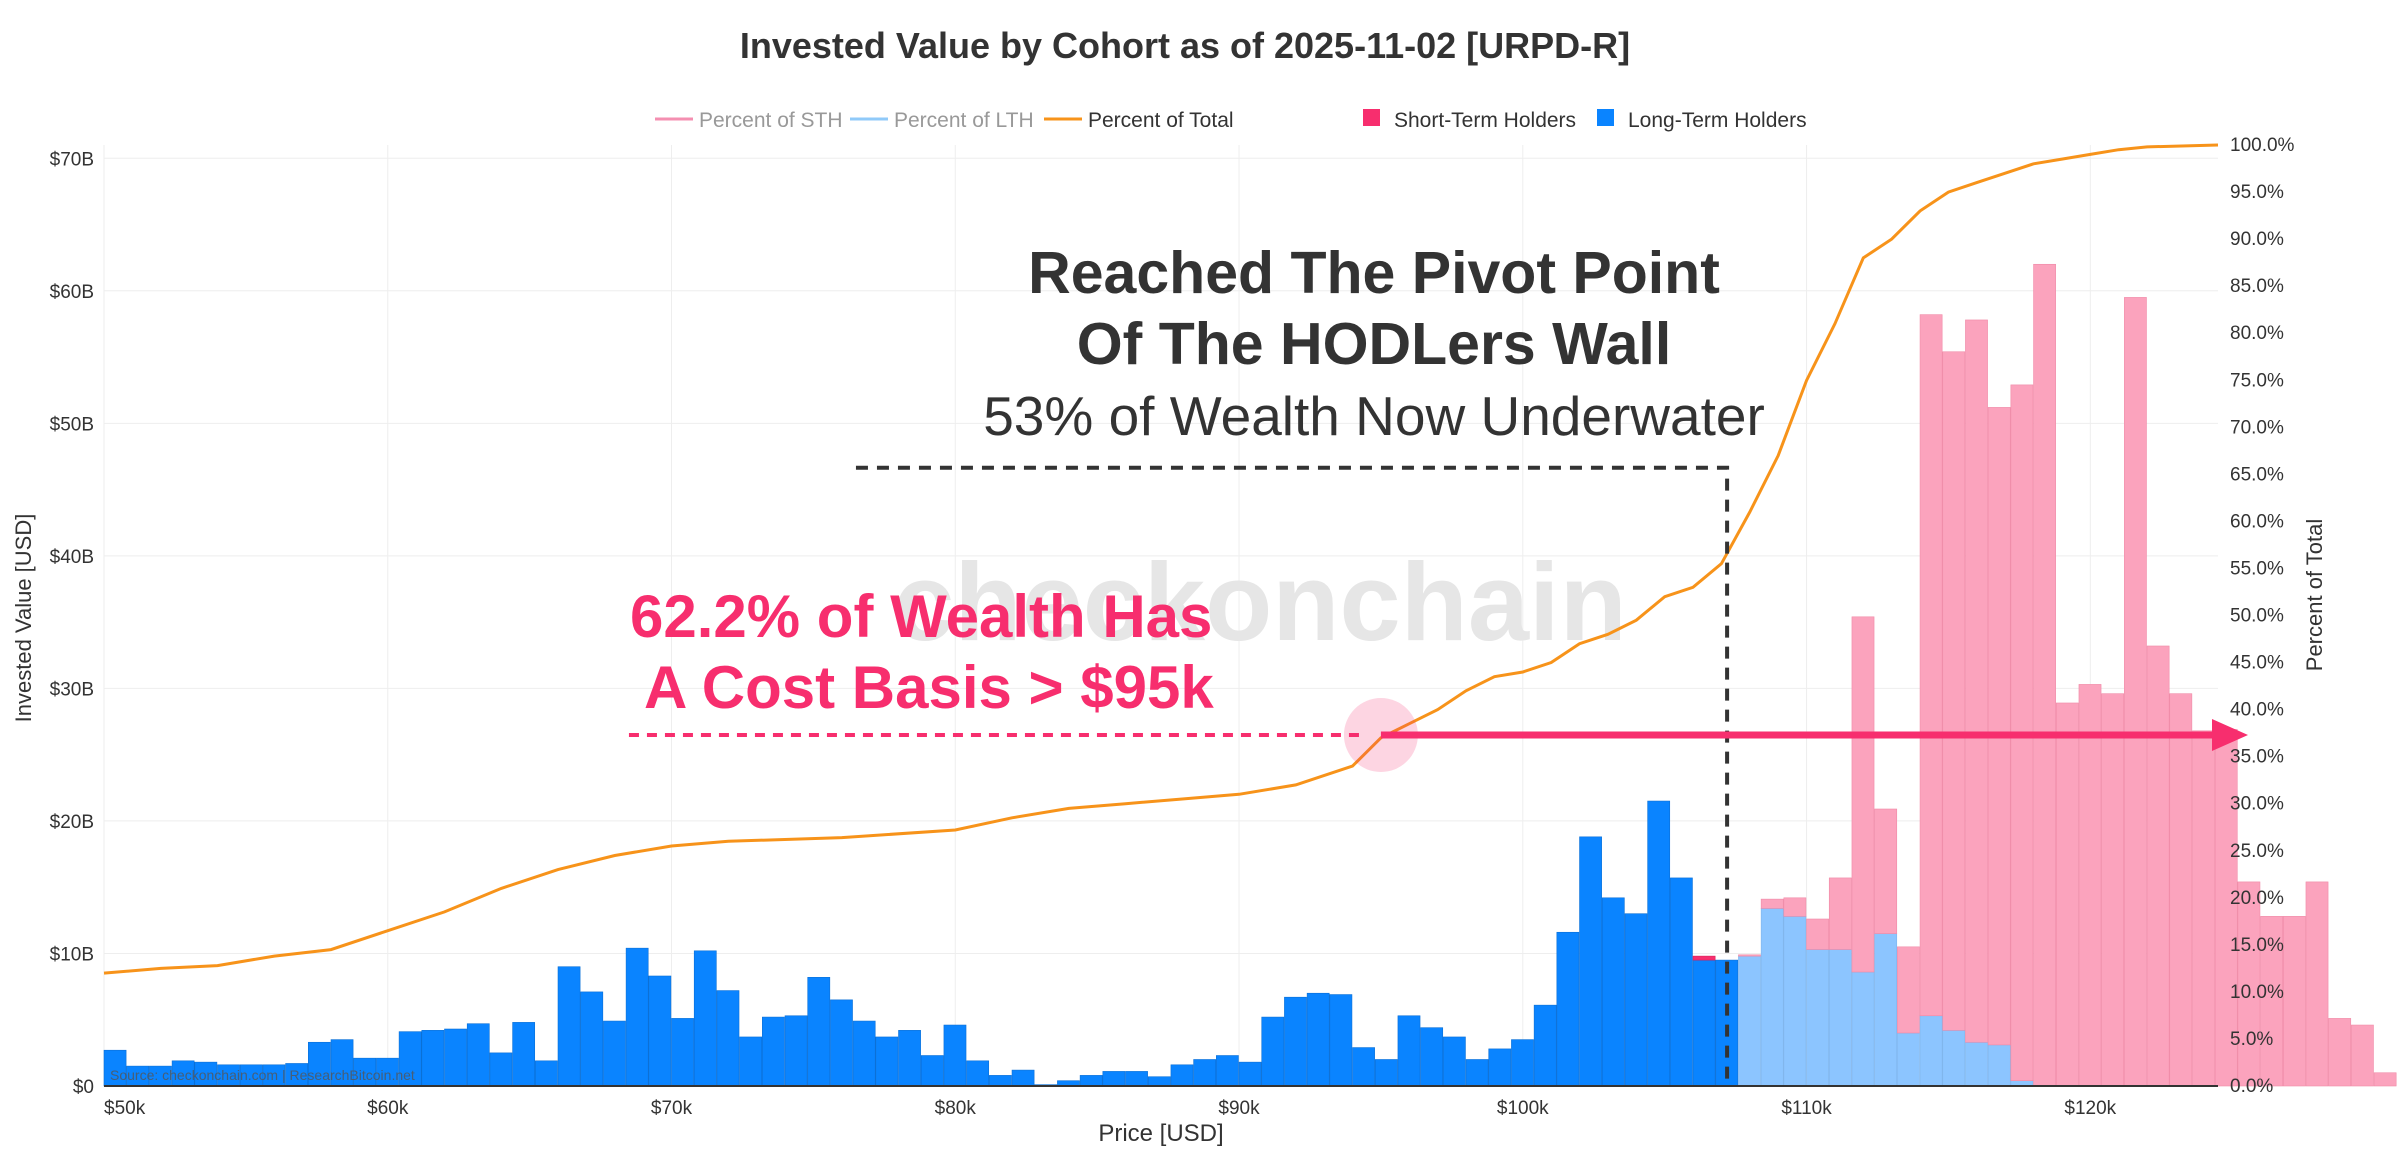 The height and width of the screenshot is (1161, 2400). What do you see at coordinates (1605, 117) in the screenshot?
I see `legend-lth-box` at bounding box center [1605, 117].